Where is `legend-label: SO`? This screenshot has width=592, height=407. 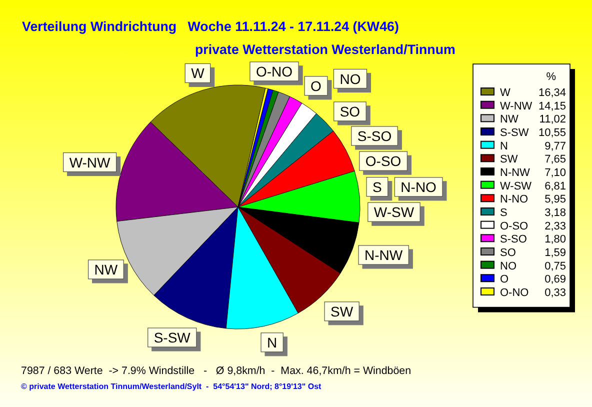
legend-label: SO is located at coordinates (508, 252).